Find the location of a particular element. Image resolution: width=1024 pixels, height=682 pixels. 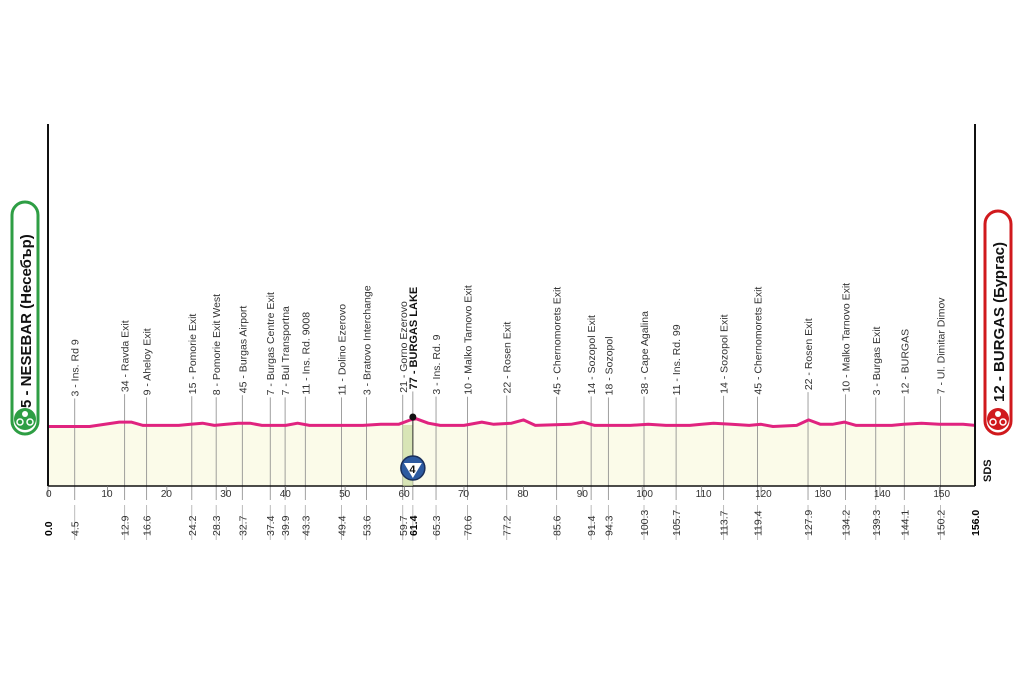

x-axis-ticks: 0 10 20 30 40 50 60 70 80 90 100 110 120 130 140 150 is located at coordinates (498, 493).